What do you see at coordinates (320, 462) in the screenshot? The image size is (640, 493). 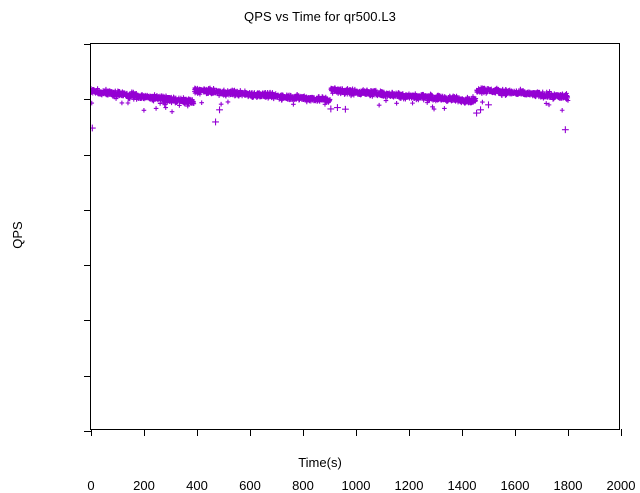 I see `x-axis-label: Time(s)` at bounding box center [320, 462].